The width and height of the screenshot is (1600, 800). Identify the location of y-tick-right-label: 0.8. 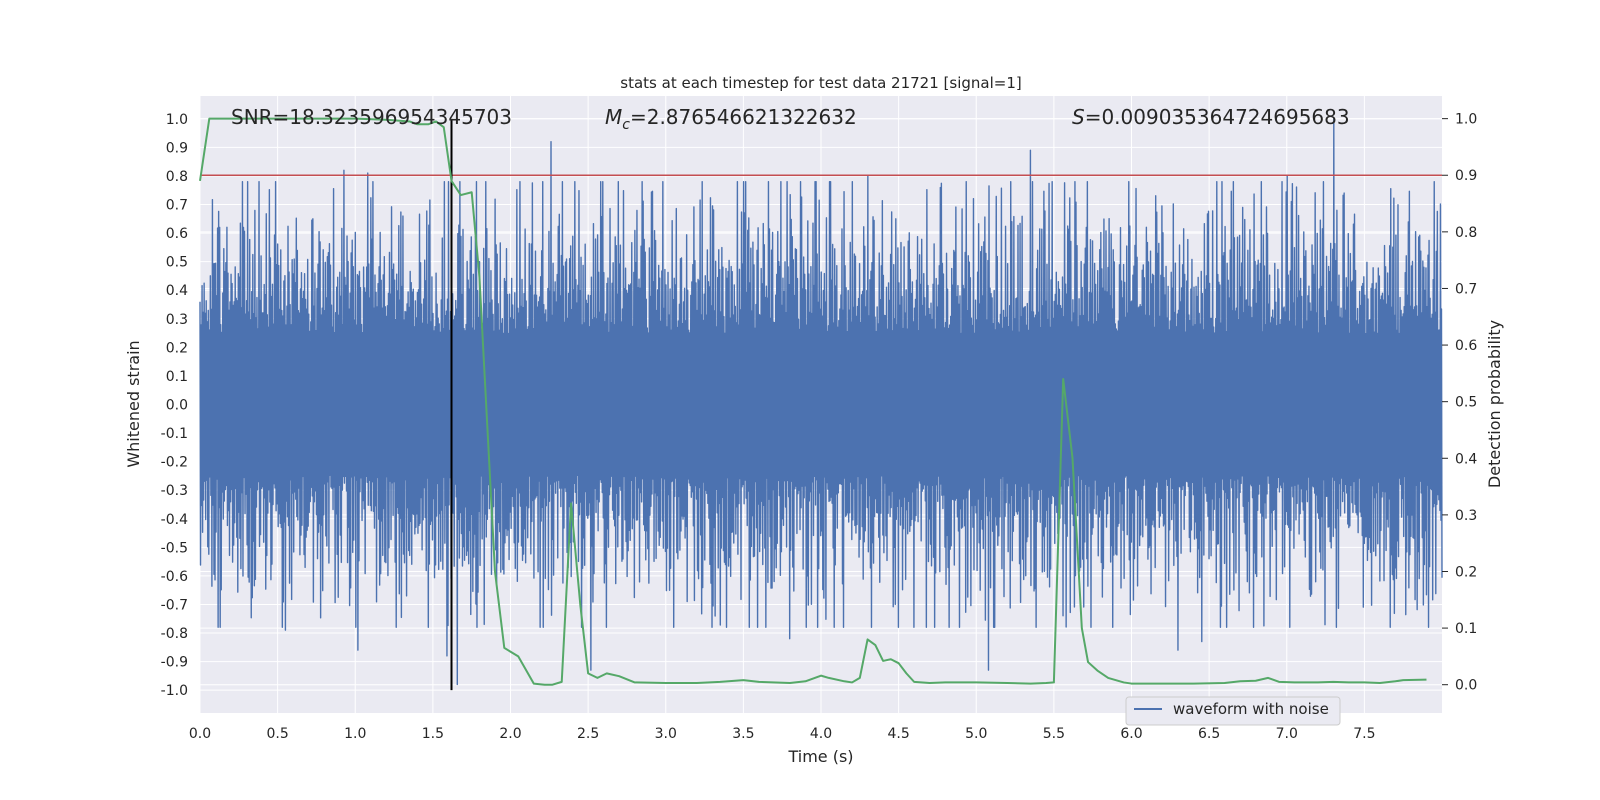
(1466, 233).